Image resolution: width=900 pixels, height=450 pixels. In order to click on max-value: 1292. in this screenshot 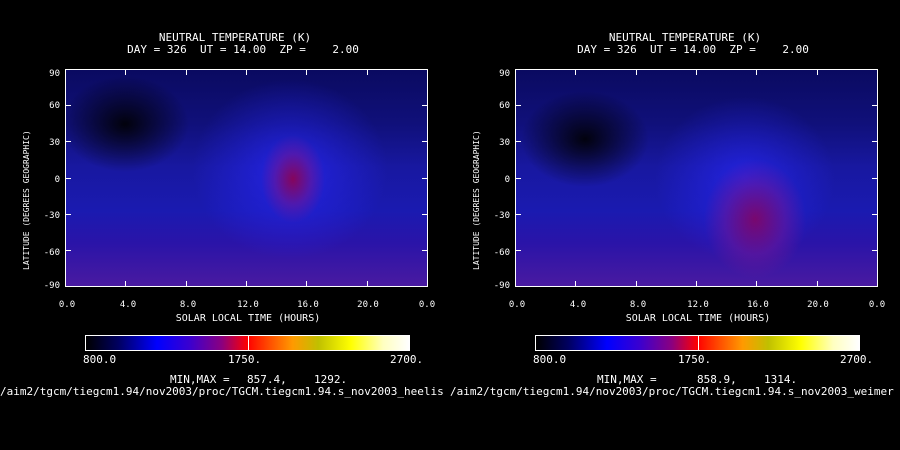, I will do `click(331, 379)`.